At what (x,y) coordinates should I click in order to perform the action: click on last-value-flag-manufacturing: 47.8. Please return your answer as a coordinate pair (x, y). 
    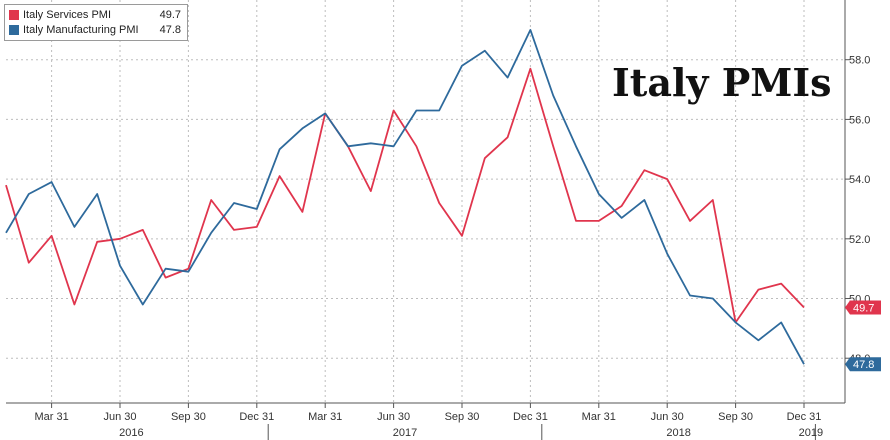
    Looking at the image, I should click on (863, 364).